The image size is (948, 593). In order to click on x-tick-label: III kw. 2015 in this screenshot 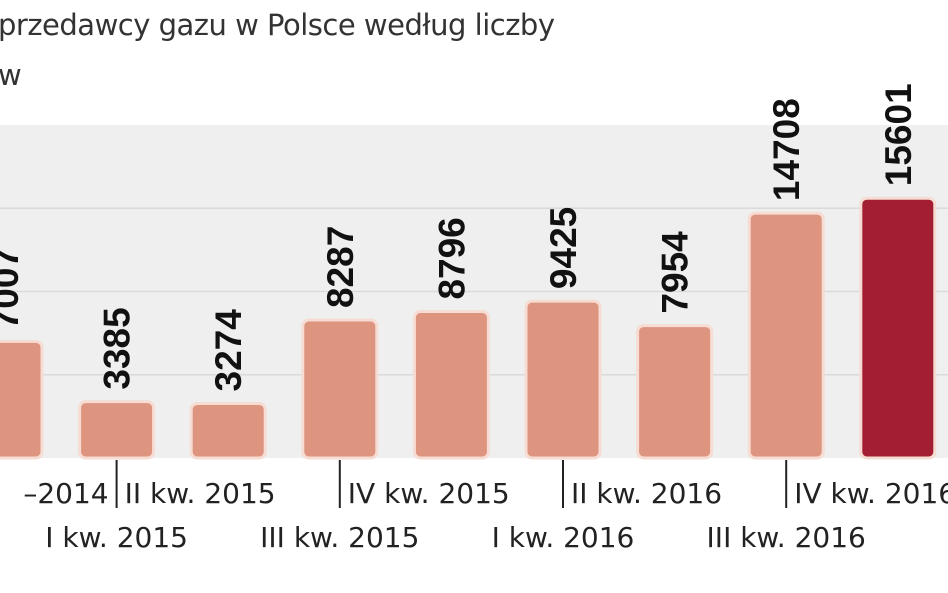, I will do `click(339, 537)`.